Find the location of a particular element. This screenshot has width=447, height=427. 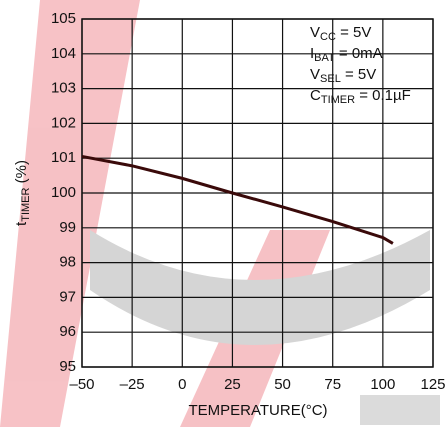

annotation-rest: = 0mA is located at coordinates (359, 53).